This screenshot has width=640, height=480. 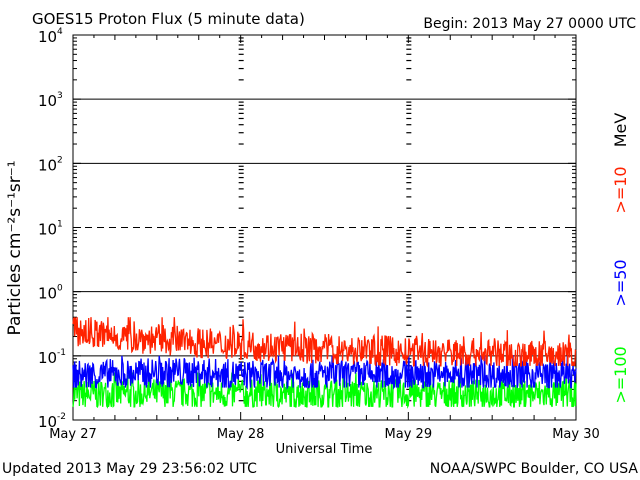 What do you see at coordinates (60, 160) in the screenshot?
I see `y-tick-exponent: 2` at bounding box center [60, 160].